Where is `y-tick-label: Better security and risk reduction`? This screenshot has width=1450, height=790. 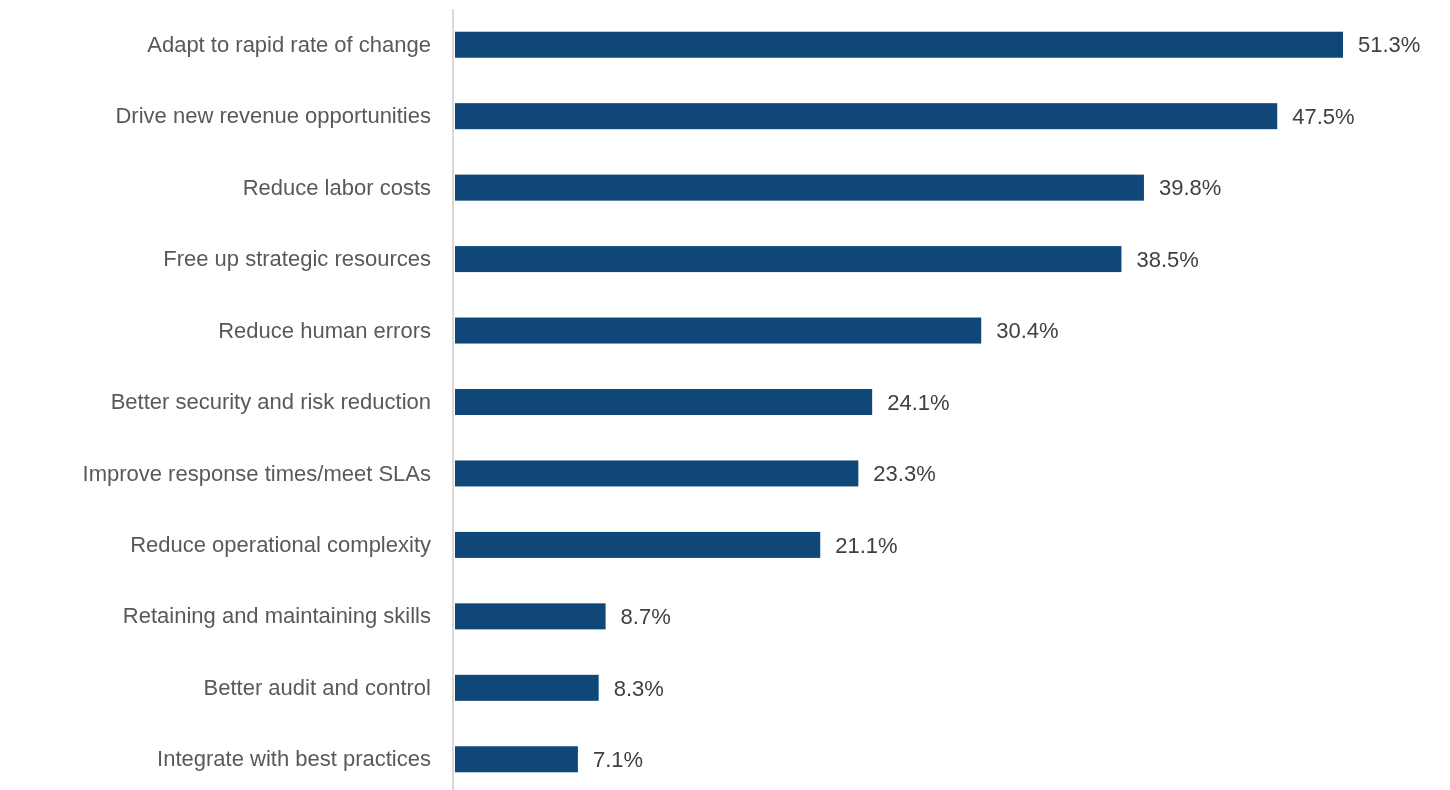 y-tick-label: Better security and risk reduction is located at coordinates (270, 402).